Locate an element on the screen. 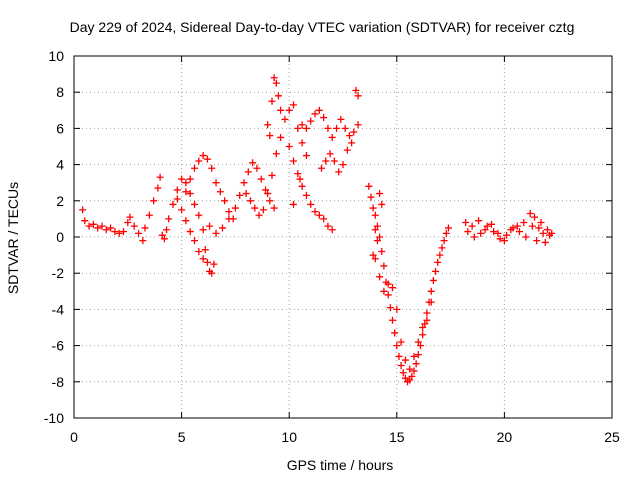 The image size is (640, 480). x-tick-label: 20 is located at coordinates (505, 437).